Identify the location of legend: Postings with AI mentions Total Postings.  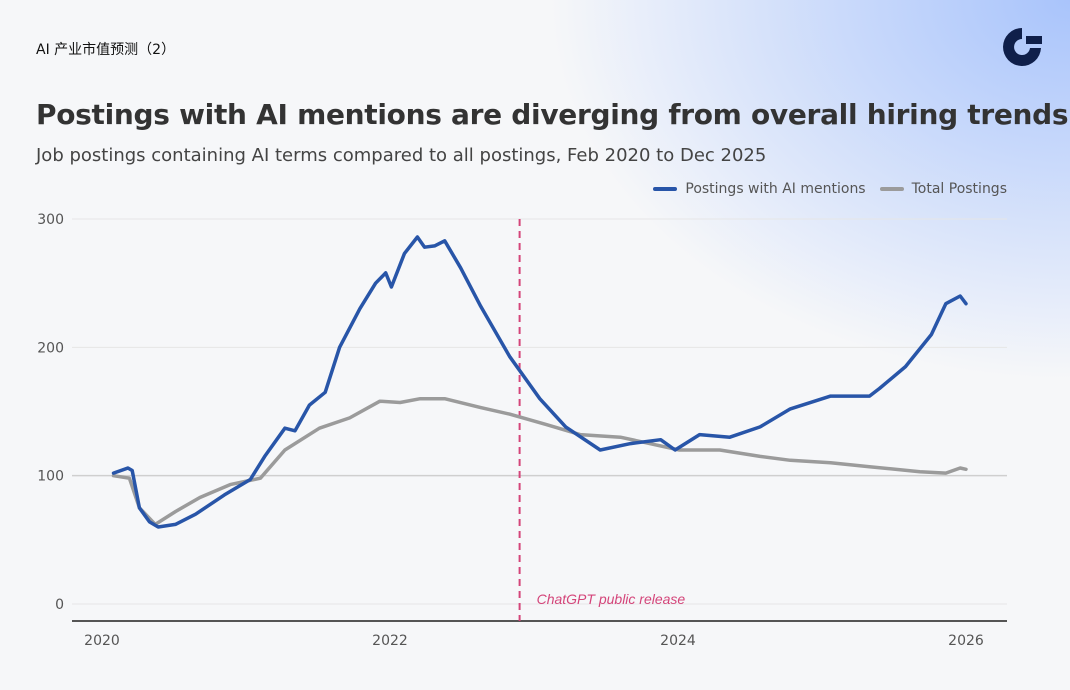
(830, 189).